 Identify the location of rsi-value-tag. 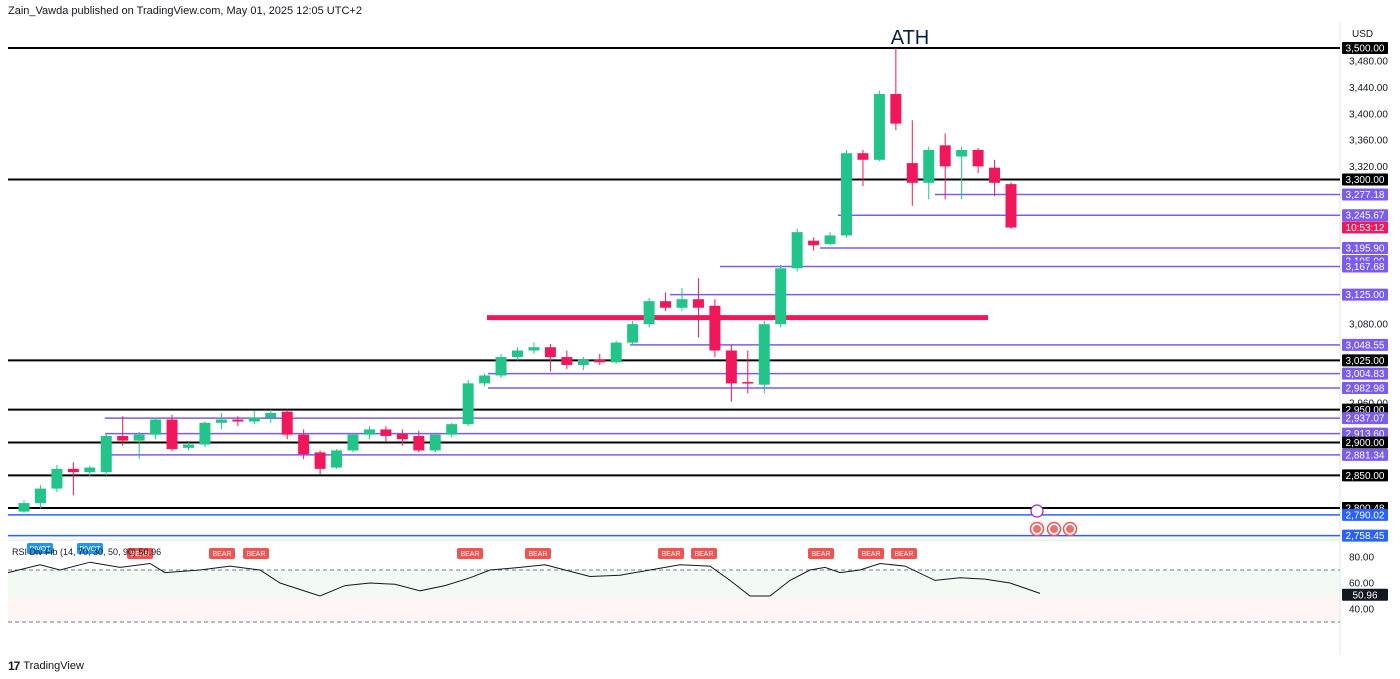
(1365, 594).